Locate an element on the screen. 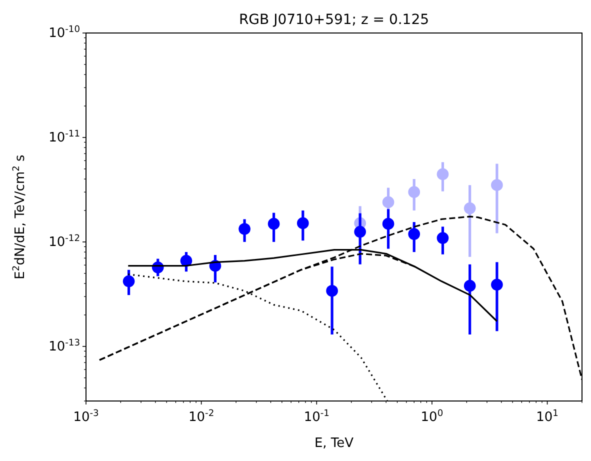  y-tick-label: 10$^{-12}$ is located at coordinates (64, 242).